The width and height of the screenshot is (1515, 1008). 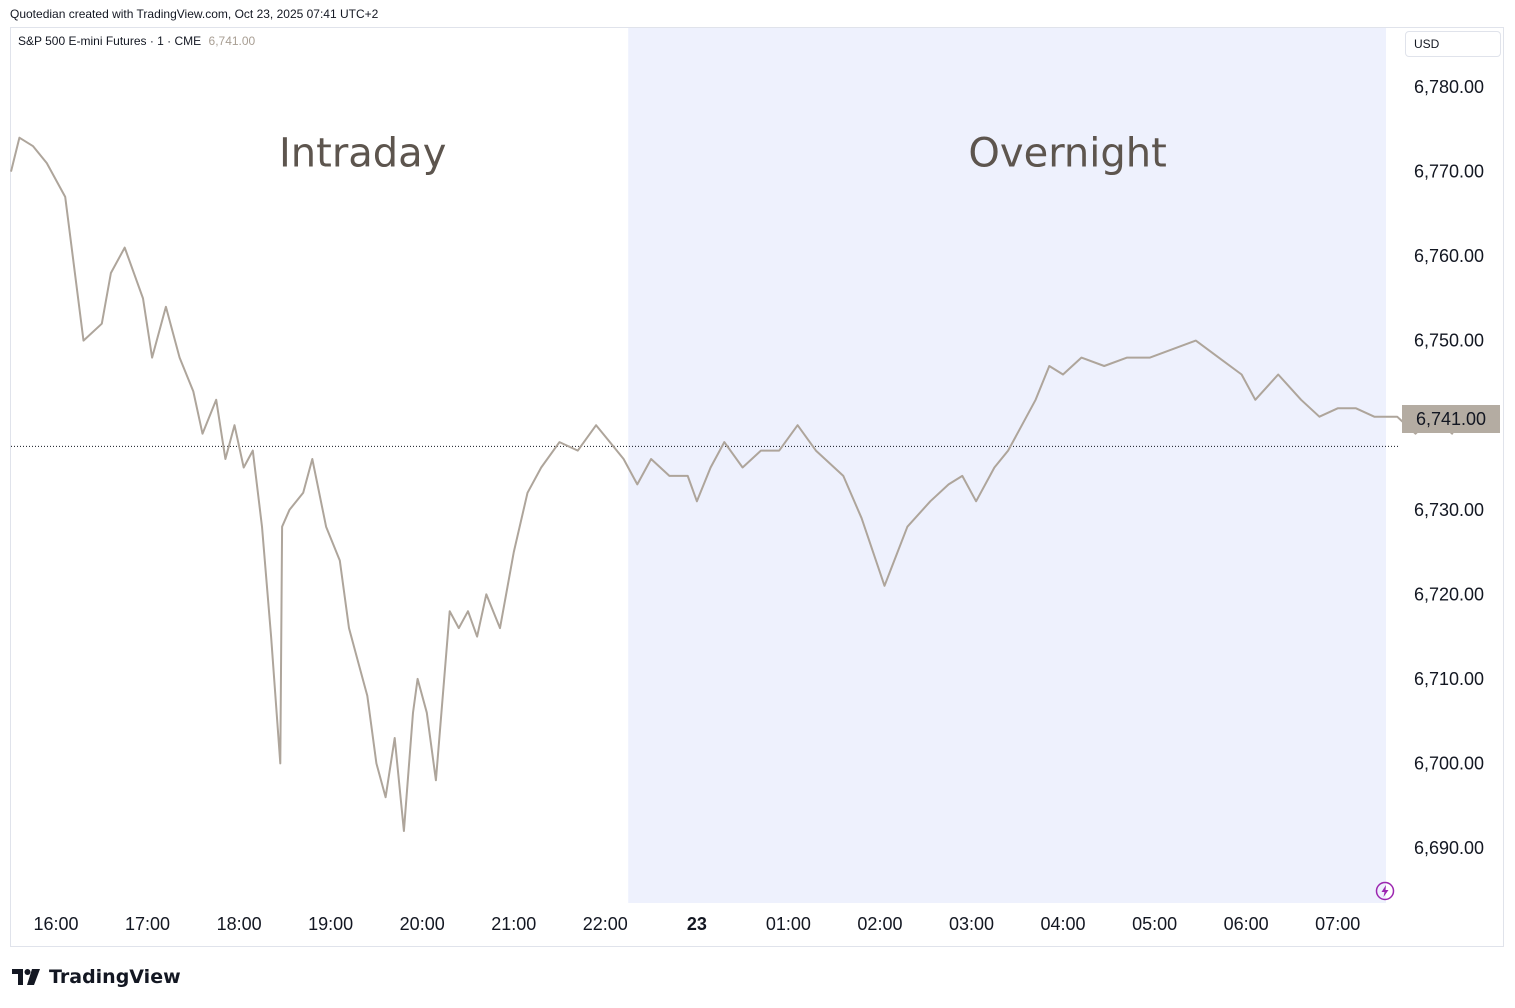 I want to click on x-tick-label: 22:00, so click(x=605, y=924).